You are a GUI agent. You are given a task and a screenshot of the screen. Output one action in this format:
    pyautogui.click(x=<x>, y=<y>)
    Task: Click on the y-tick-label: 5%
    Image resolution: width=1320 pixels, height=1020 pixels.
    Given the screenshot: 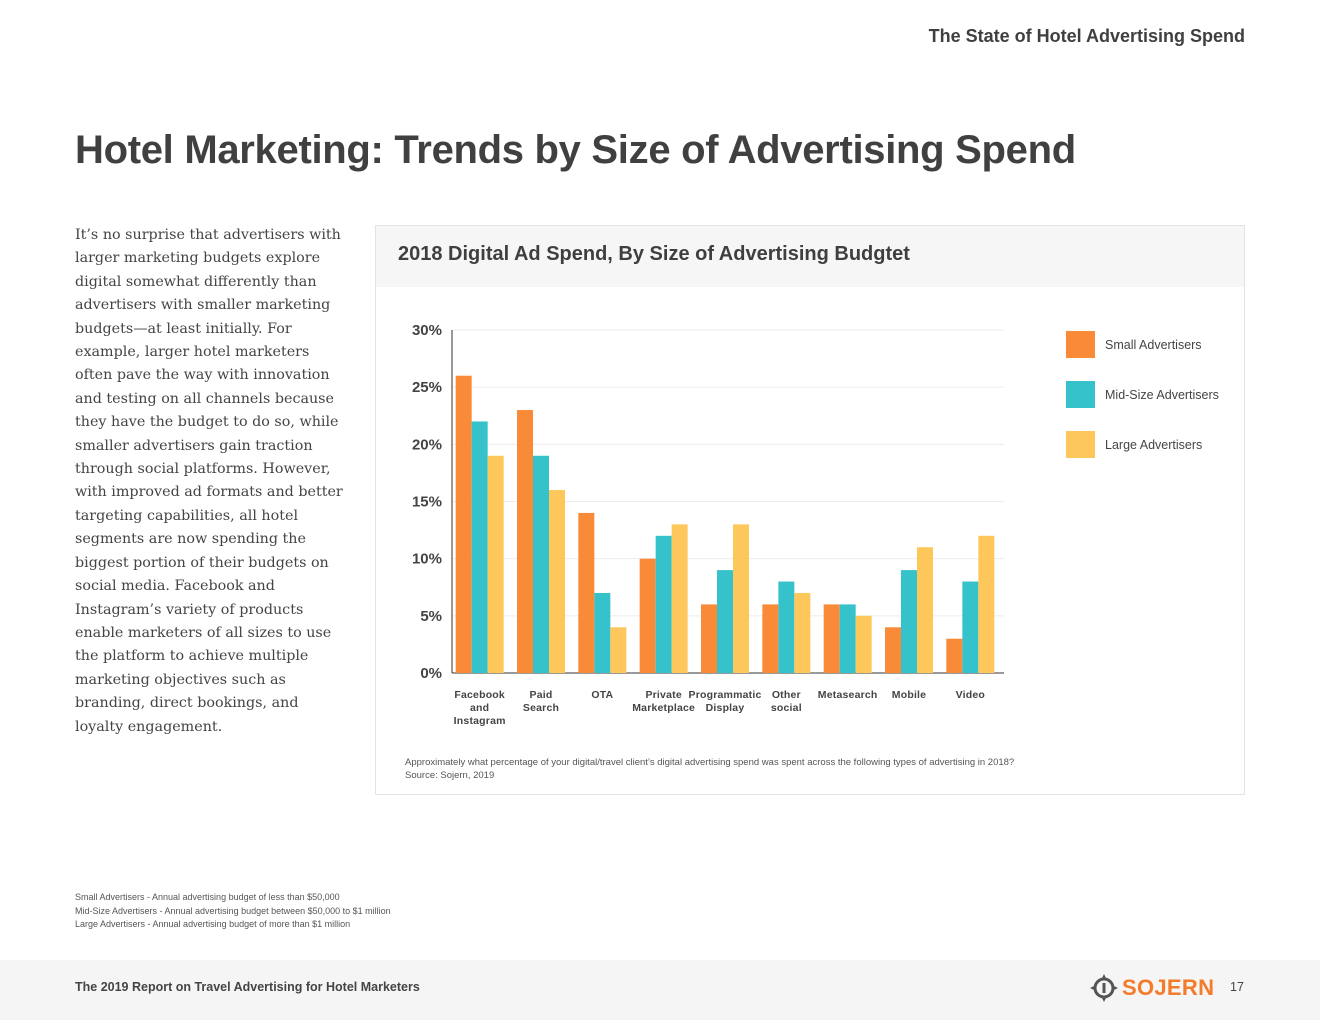 What is the action you would take?
    pyautogui.click(x=431, y=616)
    